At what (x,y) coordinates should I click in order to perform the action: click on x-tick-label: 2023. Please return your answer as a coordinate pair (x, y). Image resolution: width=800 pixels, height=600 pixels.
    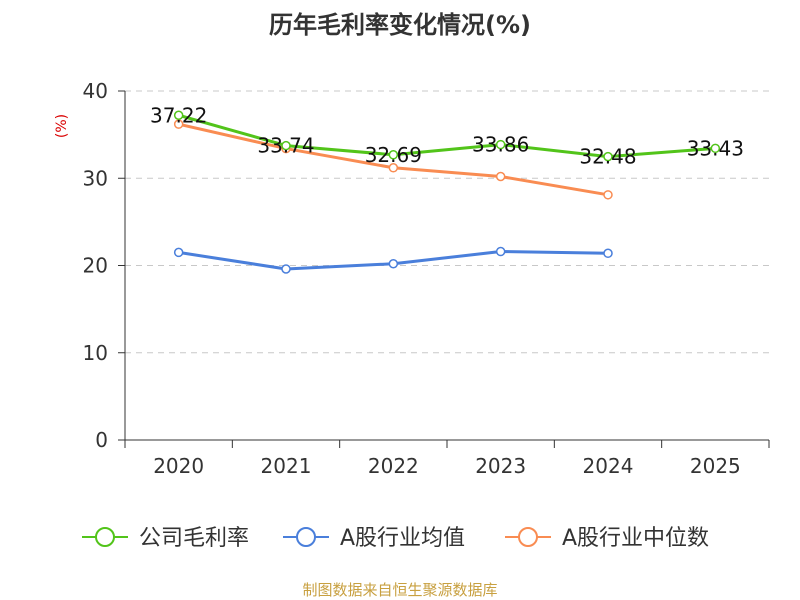
    Looking at the image, I should click on (500, 466).